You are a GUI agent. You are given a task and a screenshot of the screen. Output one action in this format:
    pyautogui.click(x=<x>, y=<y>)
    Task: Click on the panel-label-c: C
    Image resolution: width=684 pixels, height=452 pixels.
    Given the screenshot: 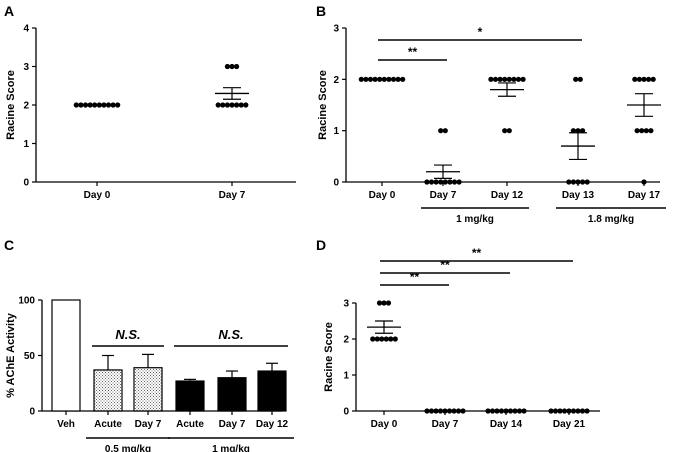 What is the action you would take?
    pyautogui.click(x=9, y=245)
    